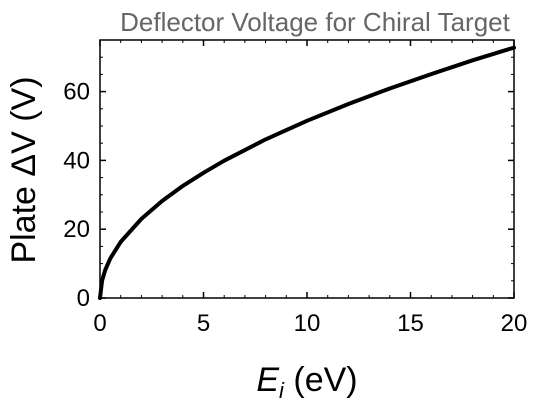  What do you see at coordinates (307, 323) in the screenshot?
I see `x-tick-label: 10` at bounding box center [307, 323].